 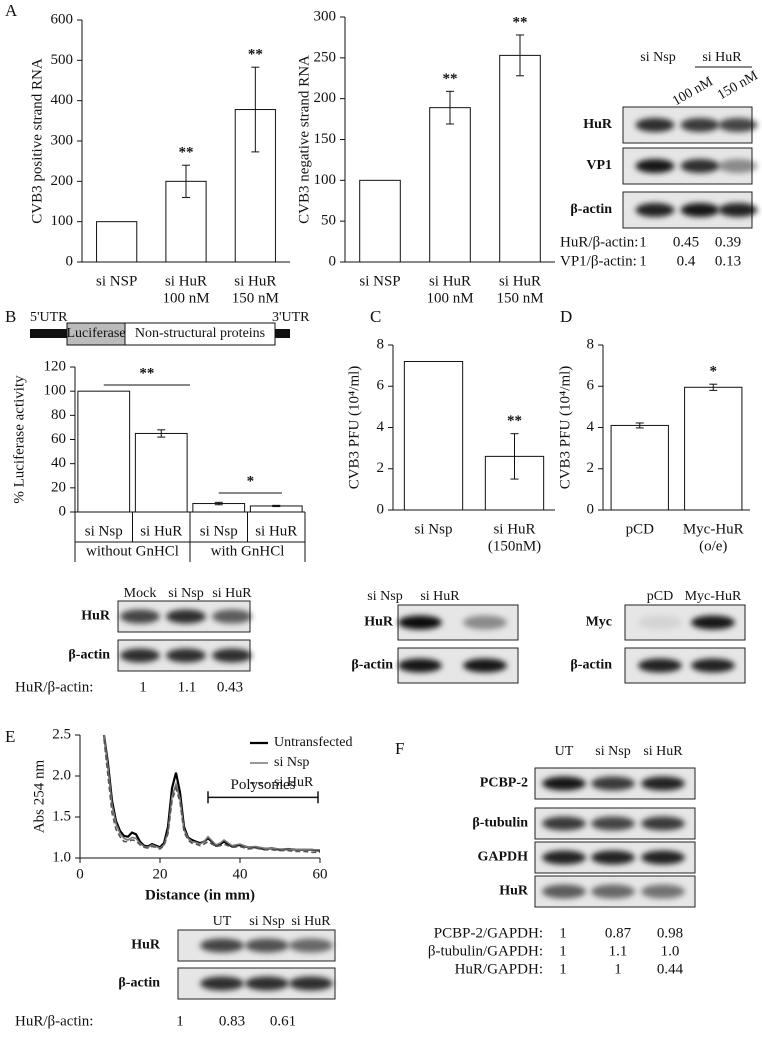 I want to click on bracket-label: **, so click(x=146, y=373).